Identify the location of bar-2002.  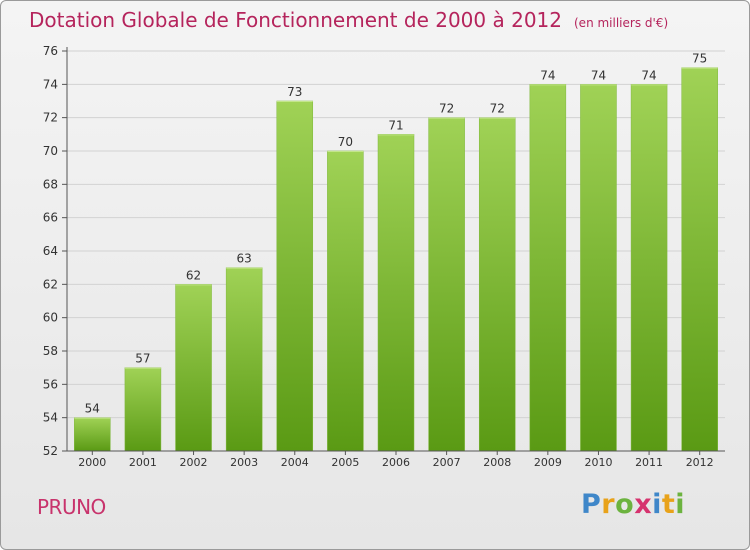
(193, 368).